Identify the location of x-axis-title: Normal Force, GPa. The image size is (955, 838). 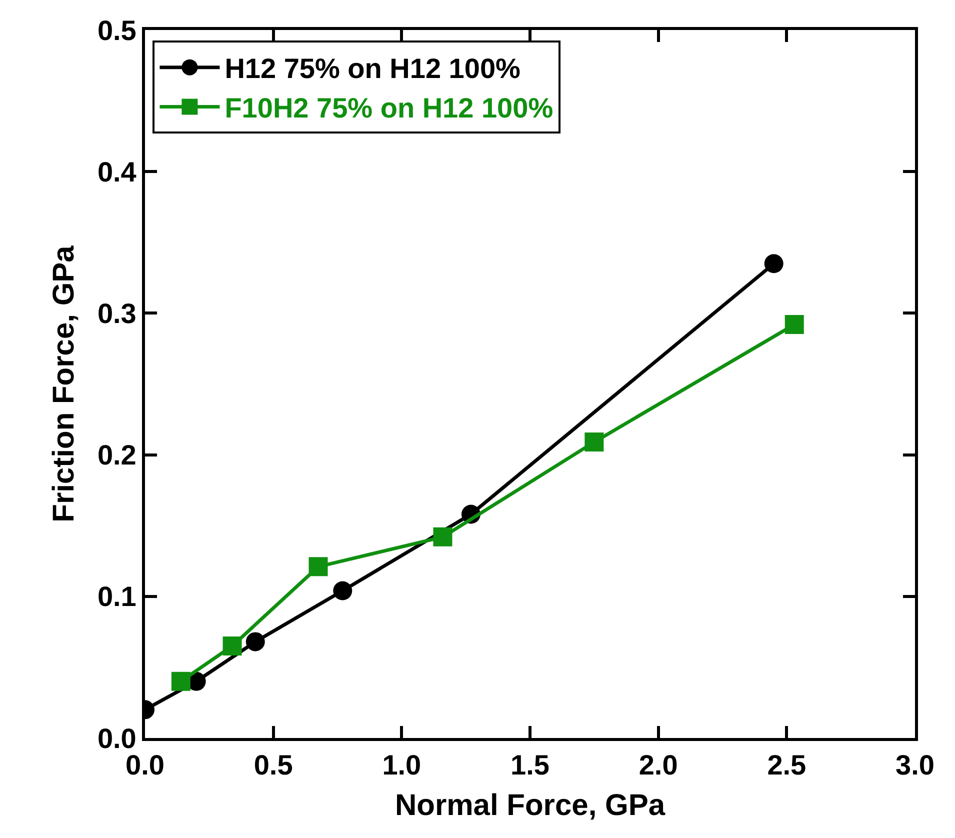
(530, 805).